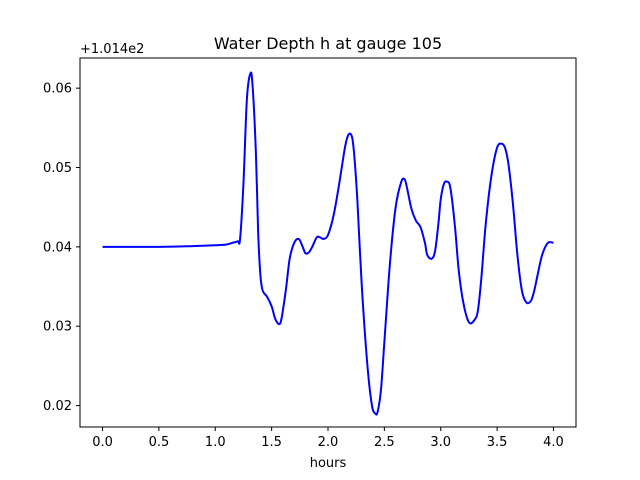 The height and width of the screenshot is (480, 640). What do you see at coordinates (328, 442) in the screenshot?
I see `x-tick-label: 2.0` at bounding box center [328, 442].